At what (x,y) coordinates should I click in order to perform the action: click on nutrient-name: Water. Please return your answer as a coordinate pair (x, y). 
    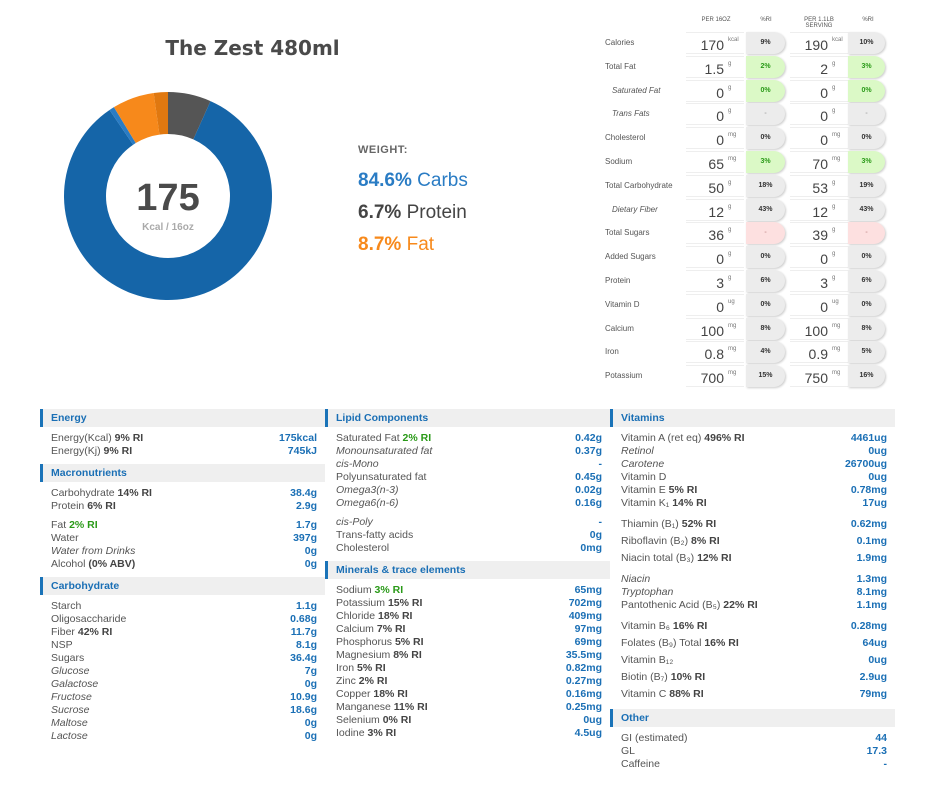
    Looking at the image, I should click on (65, 538).